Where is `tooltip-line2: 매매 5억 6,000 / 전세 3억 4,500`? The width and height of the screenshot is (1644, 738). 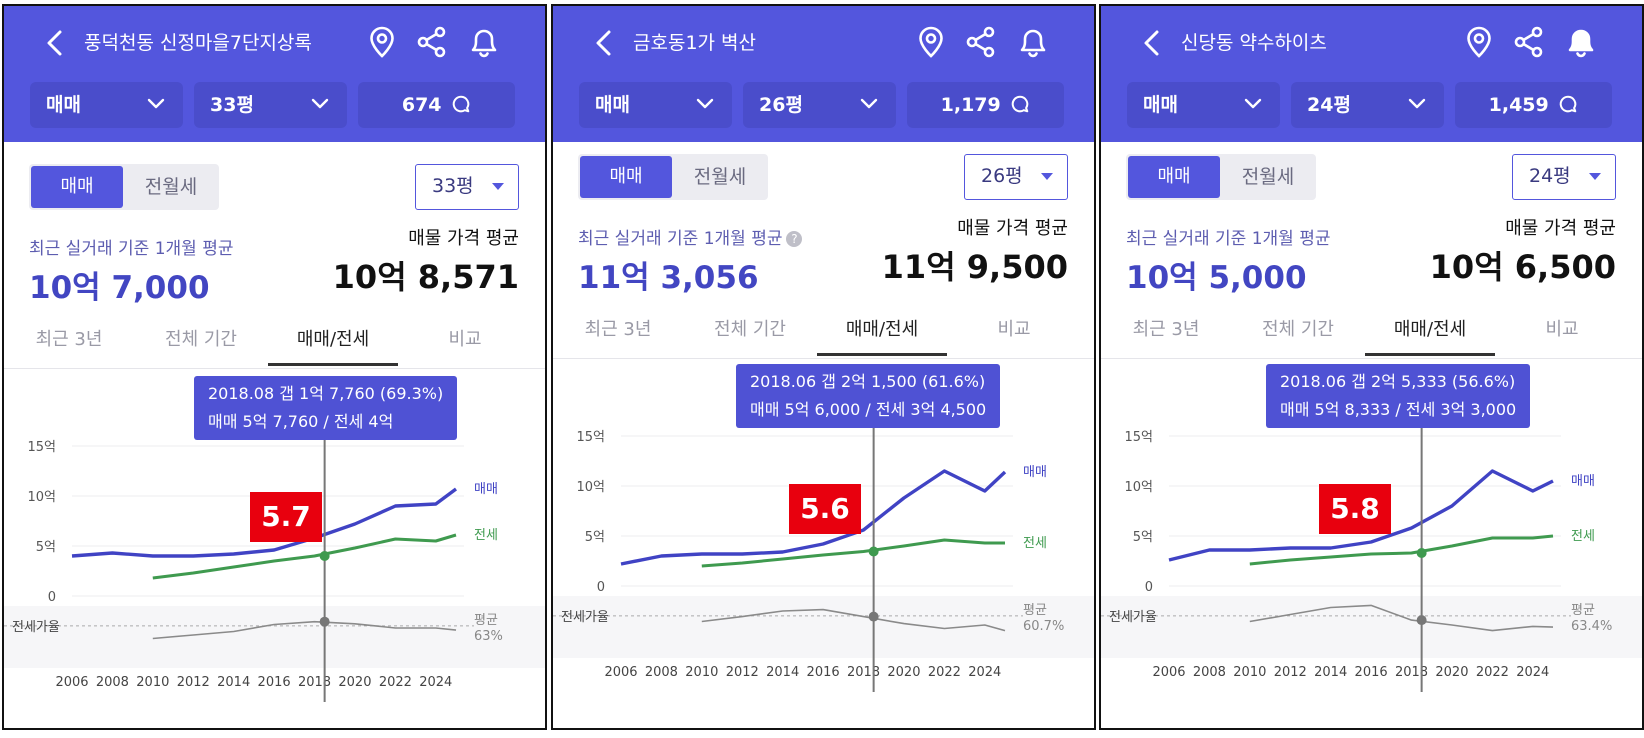
tooltip-line2: 매매 5억 6,000 / 전세 3억 4,500 is located at coordinates (868, 409).